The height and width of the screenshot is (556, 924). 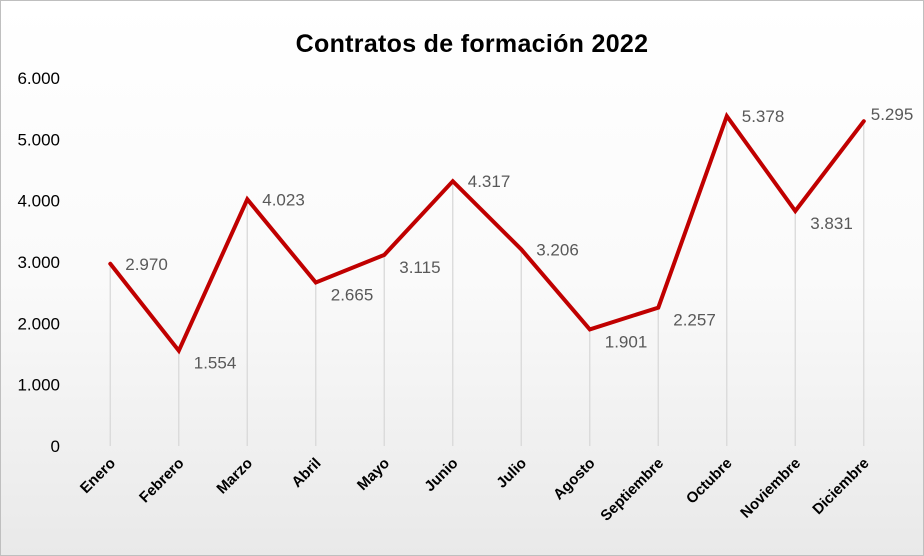 I want to click on x-tick-label: Junio, so click(x=441, y=475).